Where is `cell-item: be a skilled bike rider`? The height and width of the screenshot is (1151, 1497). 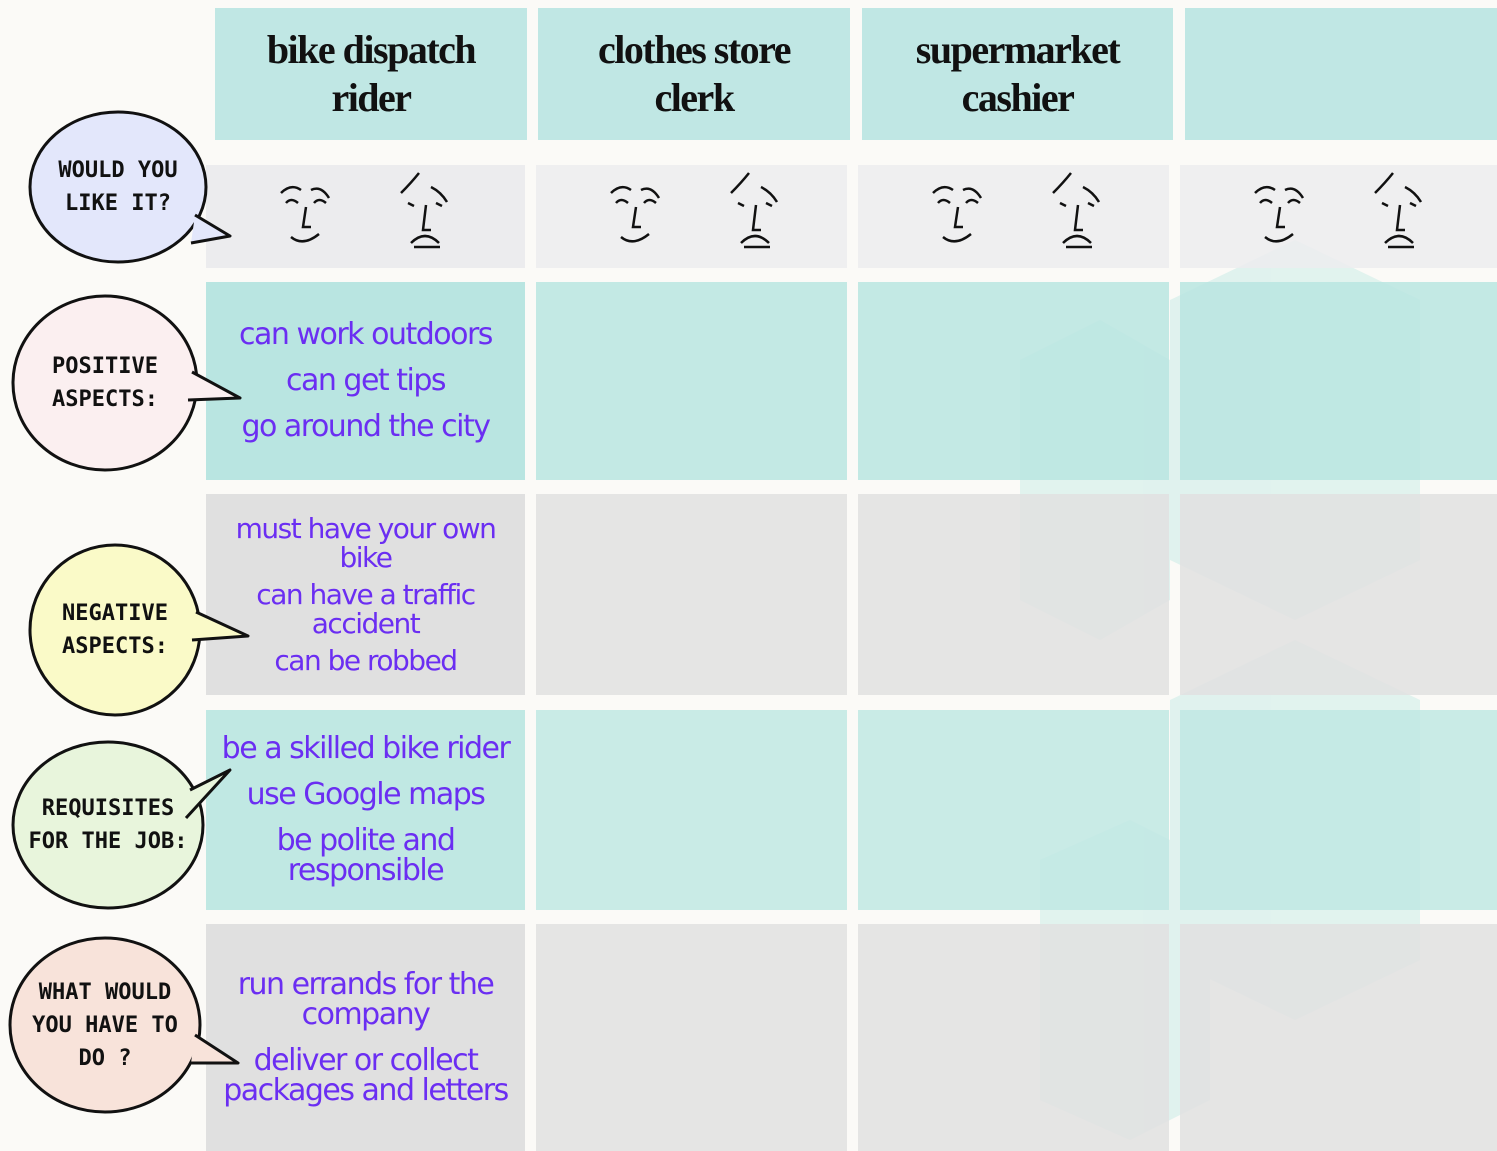
cell-item: be a skilled bike rider is located at coordinates (366, 748).